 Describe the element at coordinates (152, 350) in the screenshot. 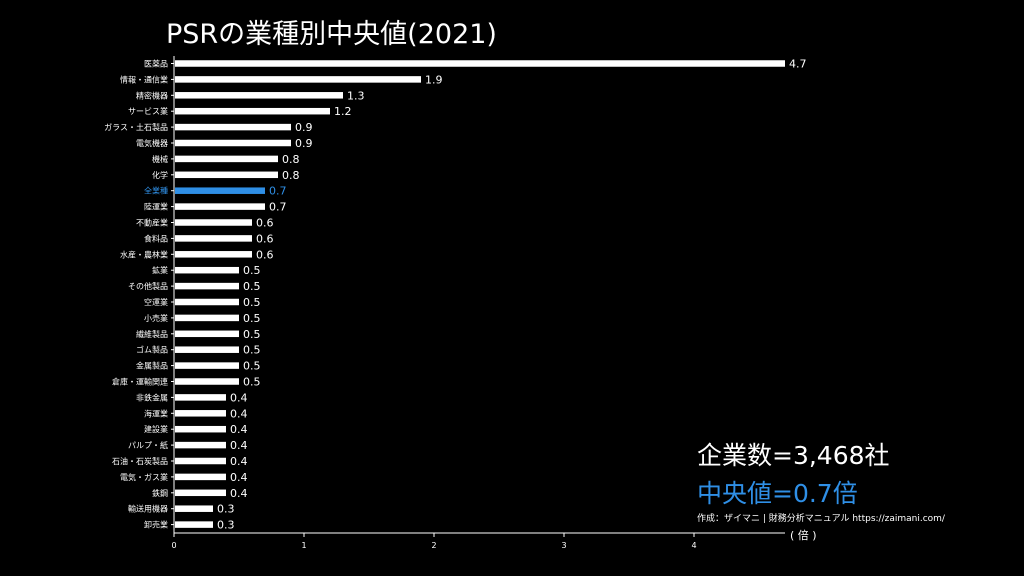

I see `category-label: ゴム製品` at that location.